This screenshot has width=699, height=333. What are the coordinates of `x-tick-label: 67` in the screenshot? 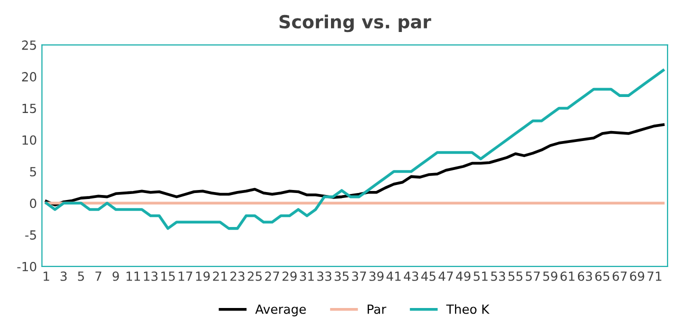 It's located at (619, 276).